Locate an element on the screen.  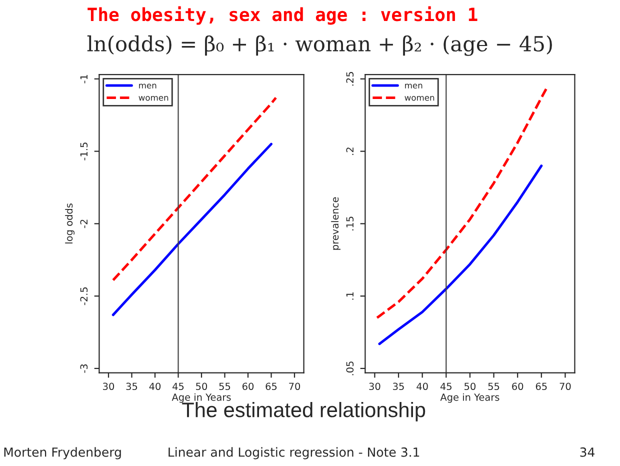
text: Linear and Logistic regression - Note 3.1 is located at coordinates (294, 453).